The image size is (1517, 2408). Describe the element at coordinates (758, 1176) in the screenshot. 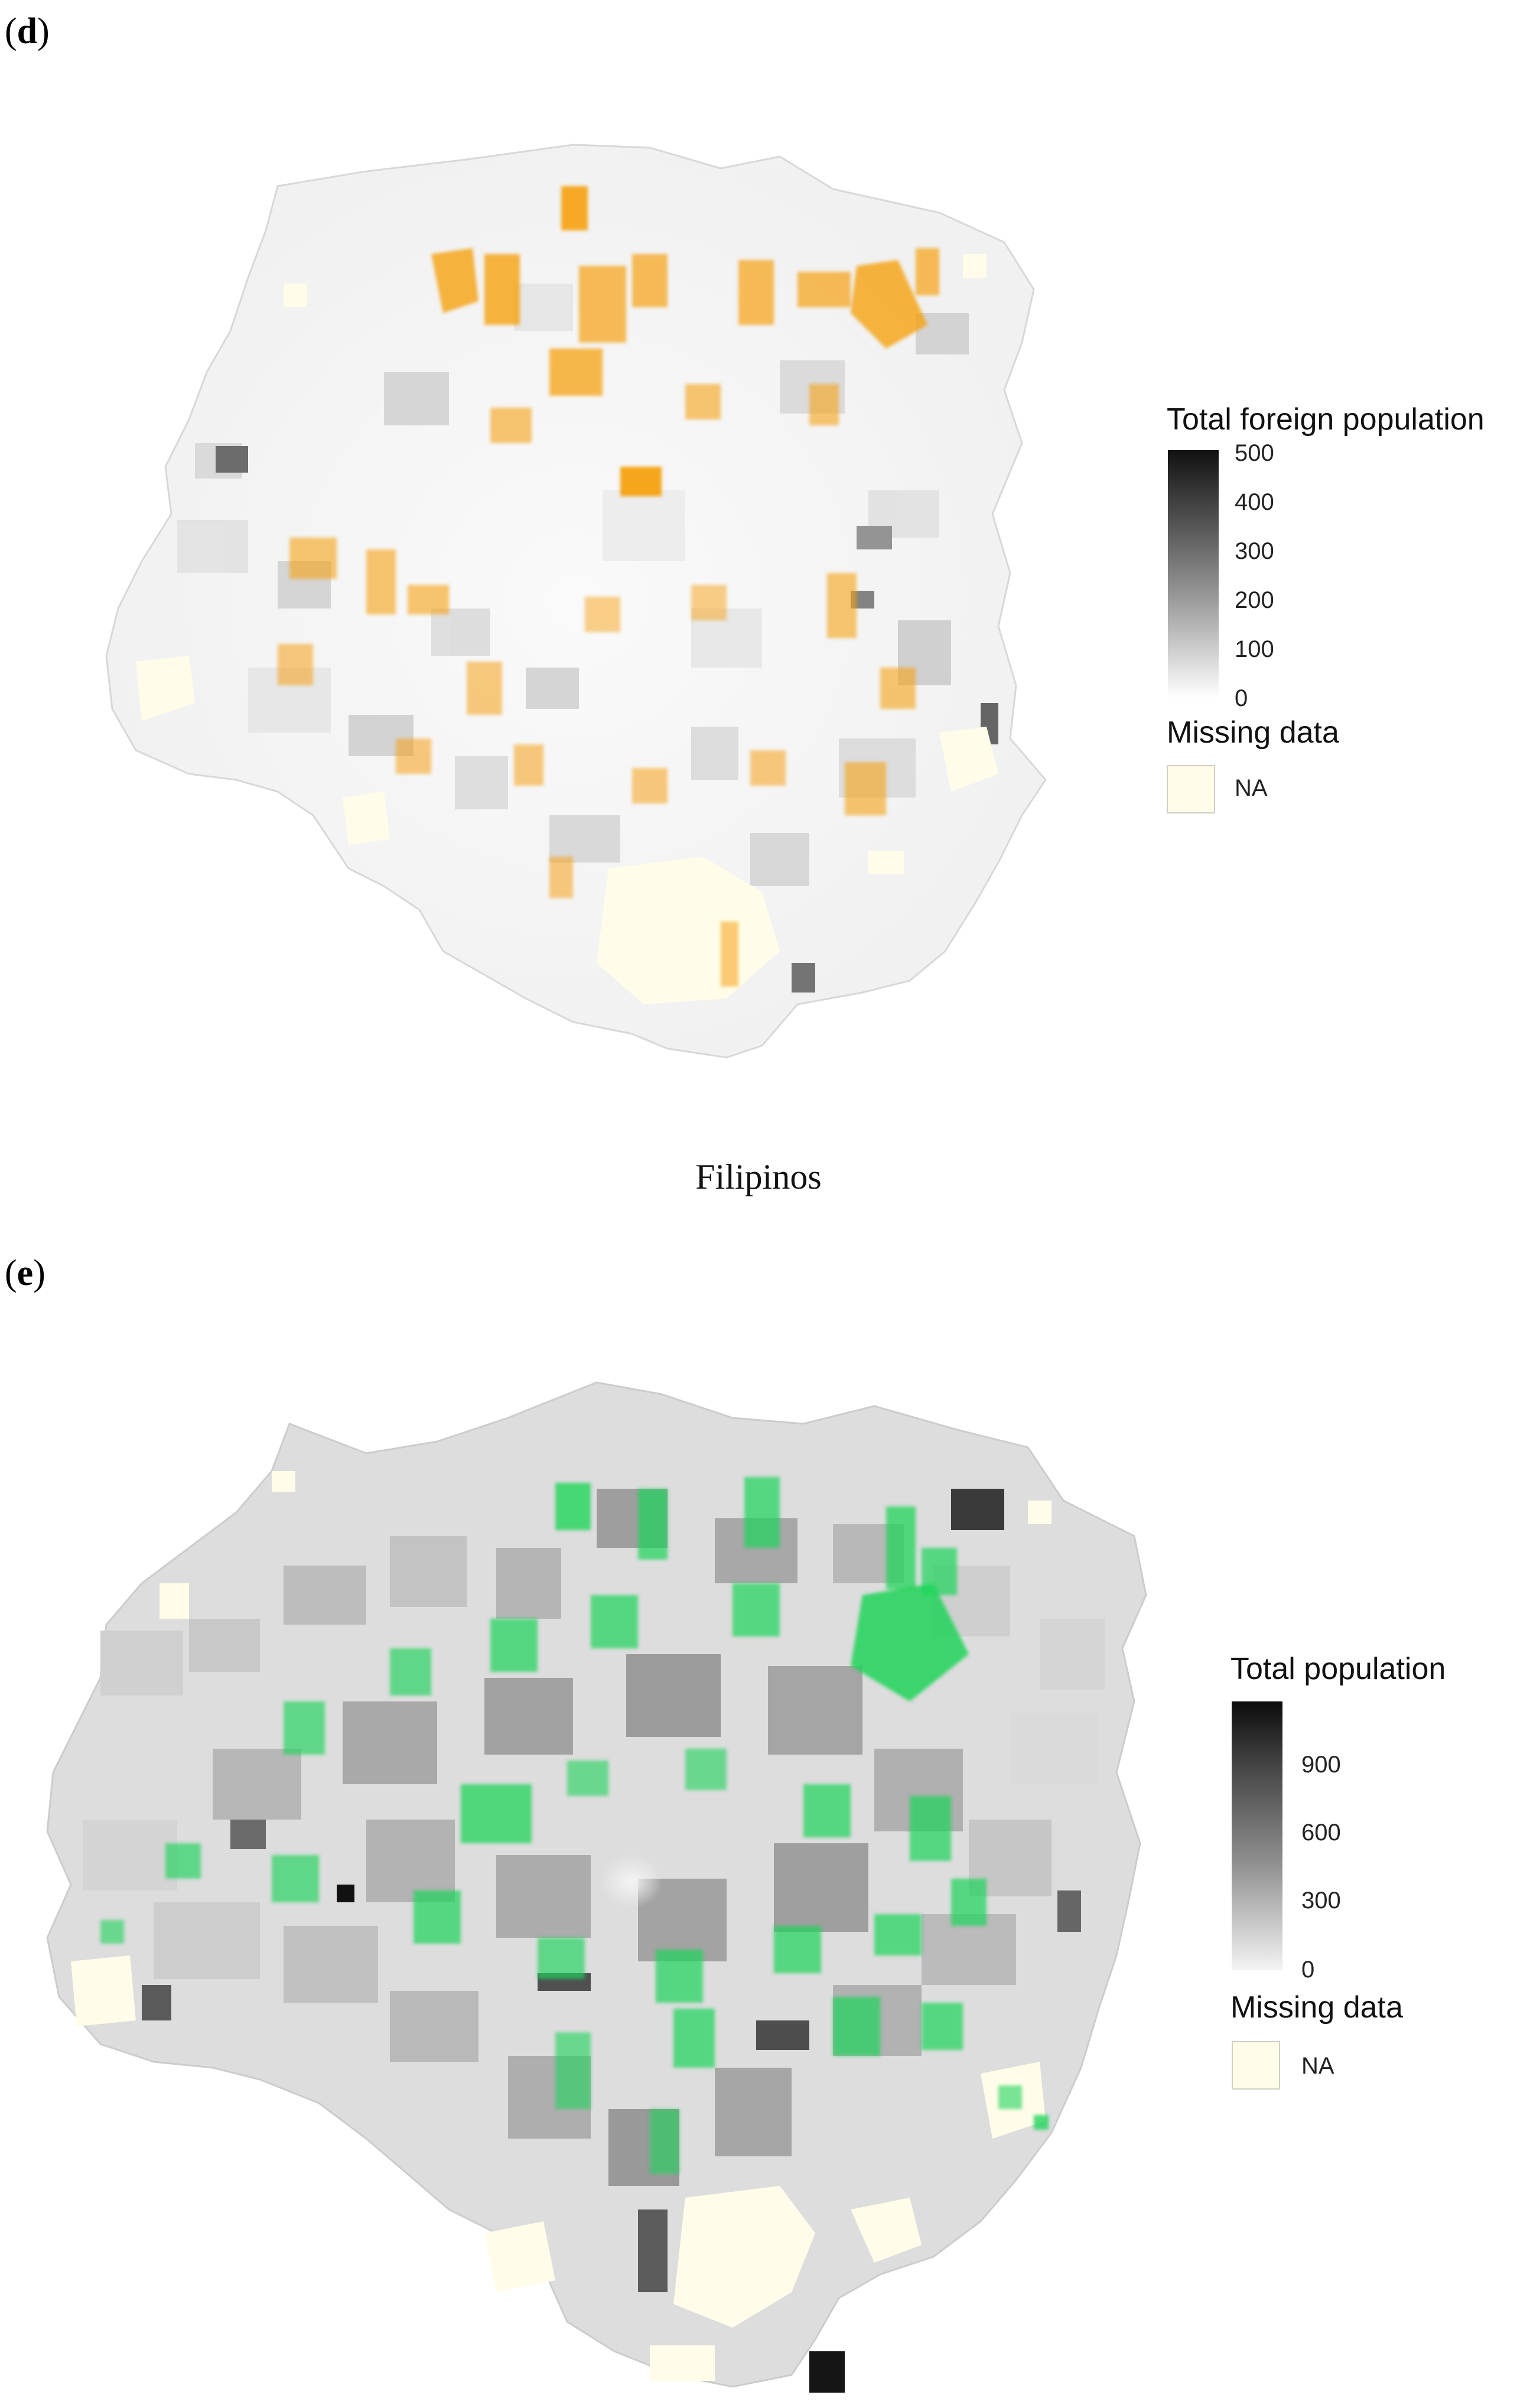

I see `section-title: Filipinos` at that location.